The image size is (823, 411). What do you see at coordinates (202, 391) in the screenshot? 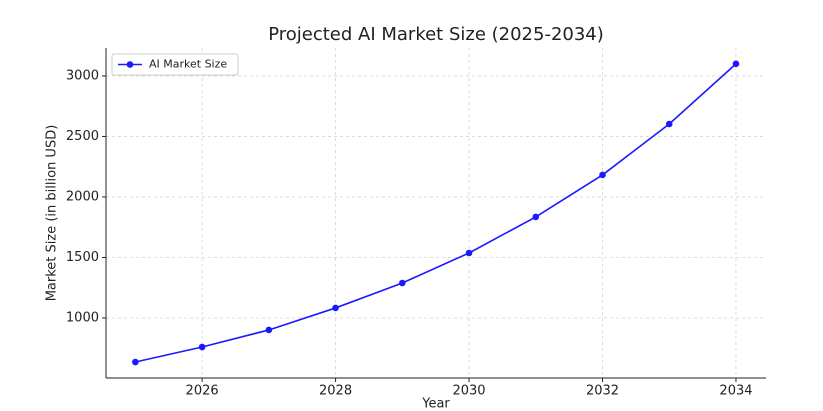
I see `x-tick-label: 2026` at bounding box center [202, 391].